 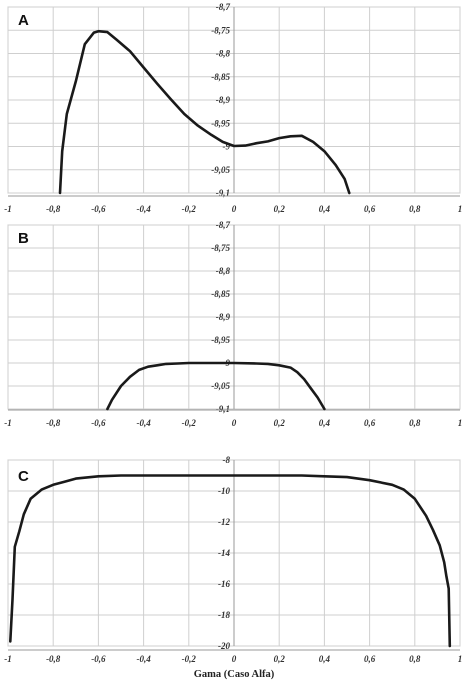 I want to click on panel-label: B, so click(x=23, y=238).